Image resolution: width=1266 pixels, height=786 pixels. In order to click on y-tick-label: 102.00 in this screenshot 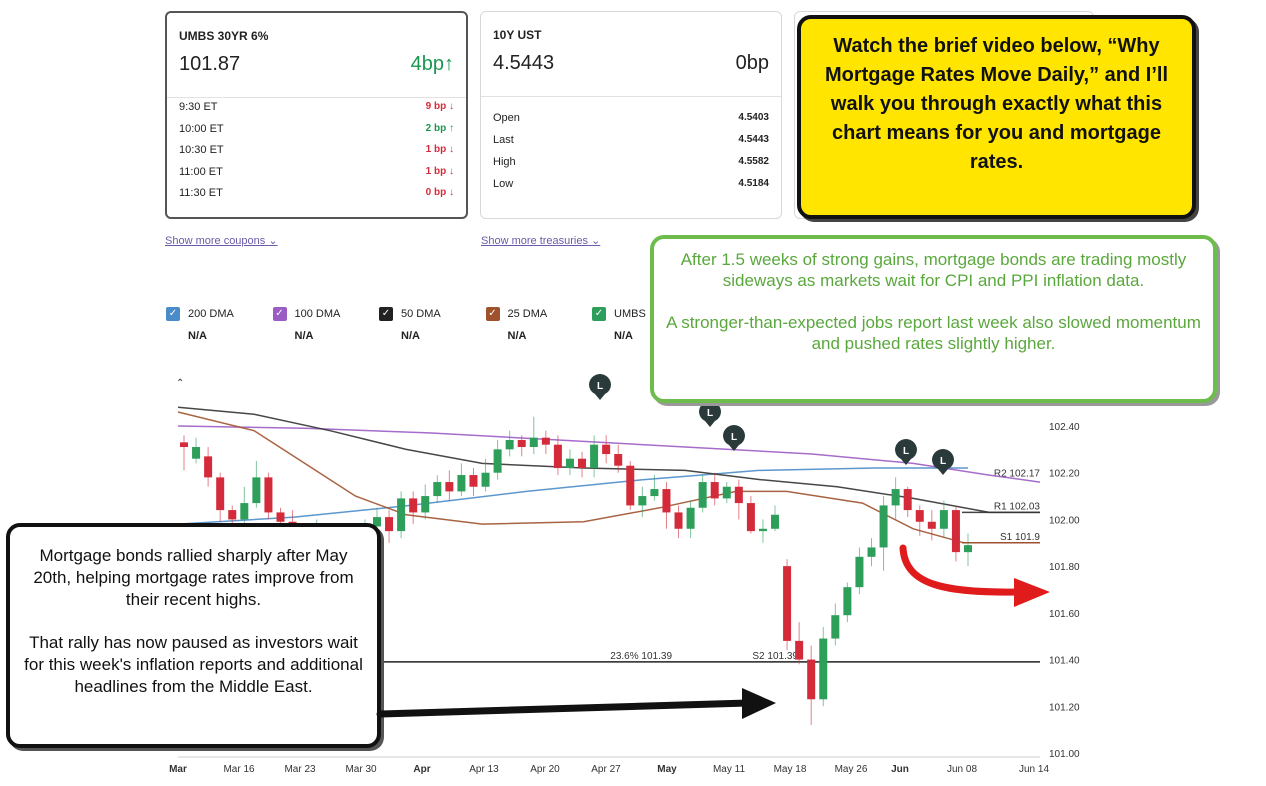, I will do `click(1064, 520)`.